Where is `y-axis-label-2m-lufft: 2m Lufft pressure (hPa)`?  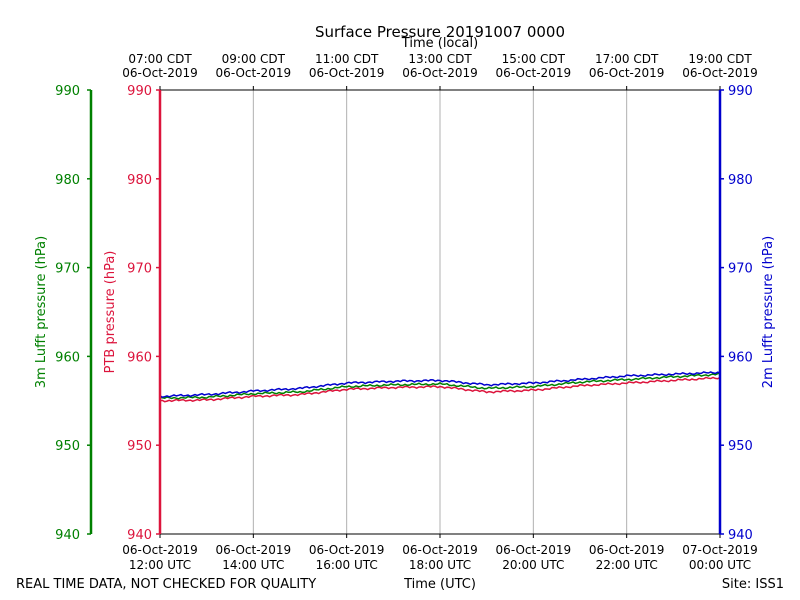
y-axis-label-2m-lufft: 2m Lufft pressure (hPa) is located at coordinates (768, 312).